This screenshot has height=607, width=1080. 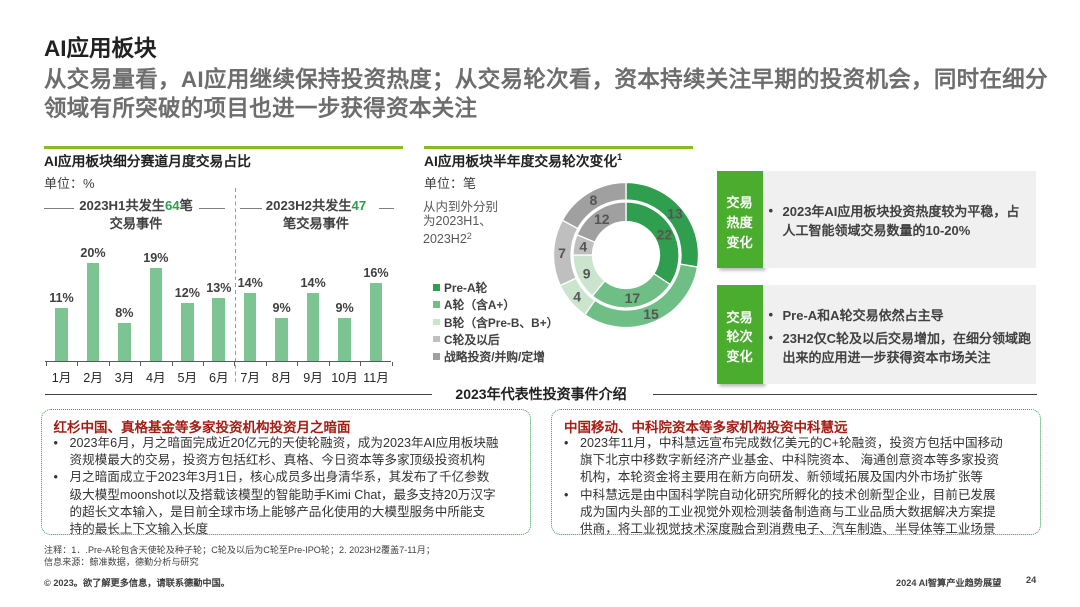 What do you see at coordinates (594, 200) in the screenshot?
I see `svg-text: 8` at bounding box center [594, 200].